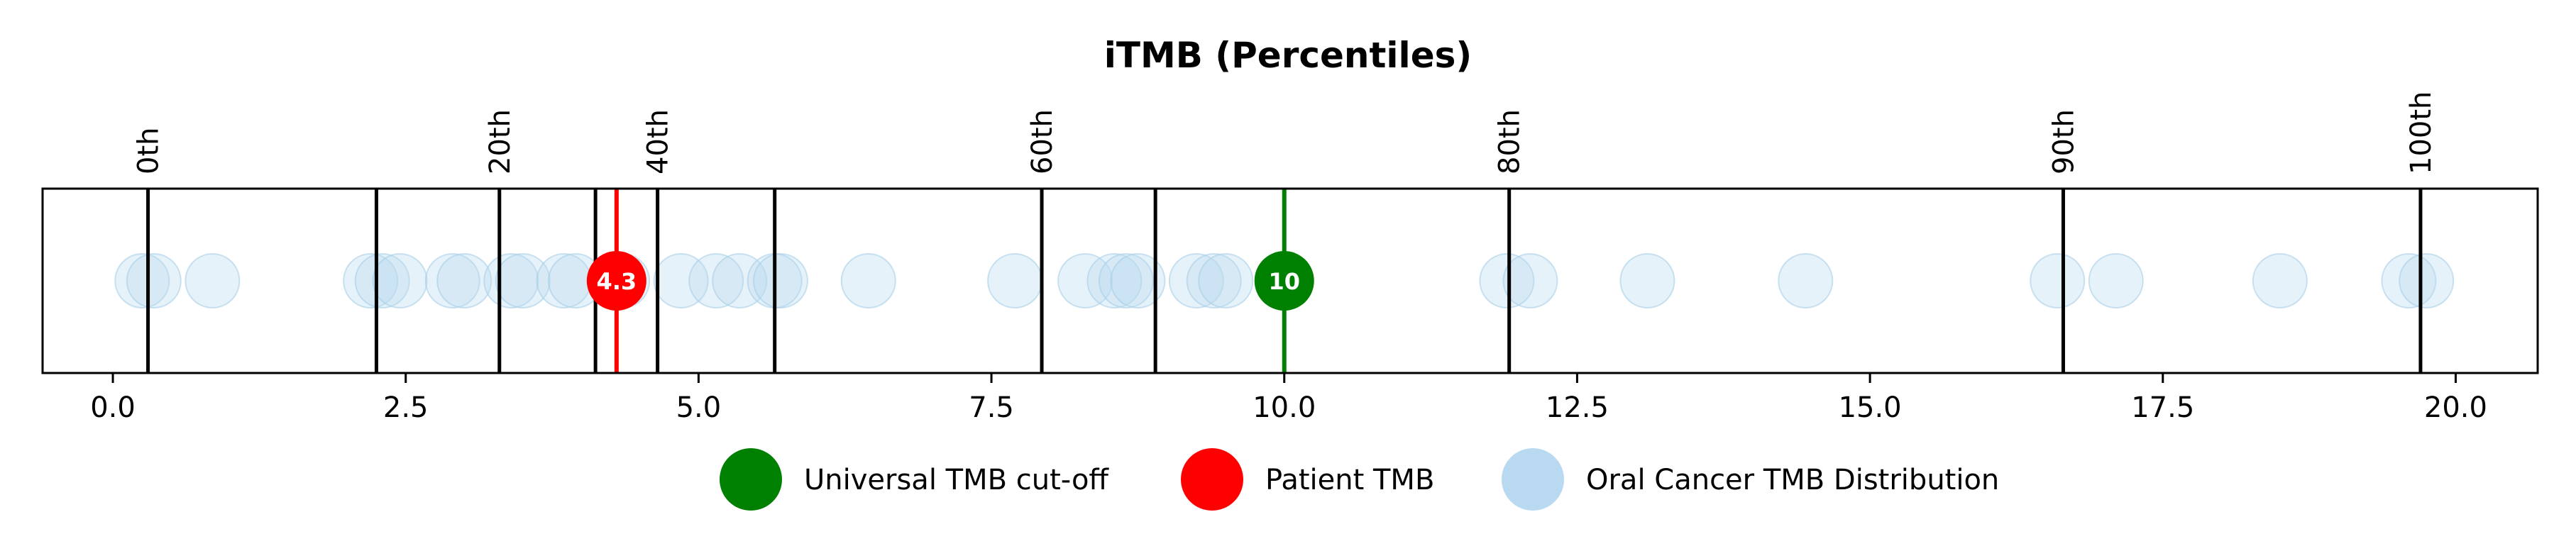  Describe the element at coordinates (113, 407) in the screenshot. I see `x-tick-label: 0.0` at that location.